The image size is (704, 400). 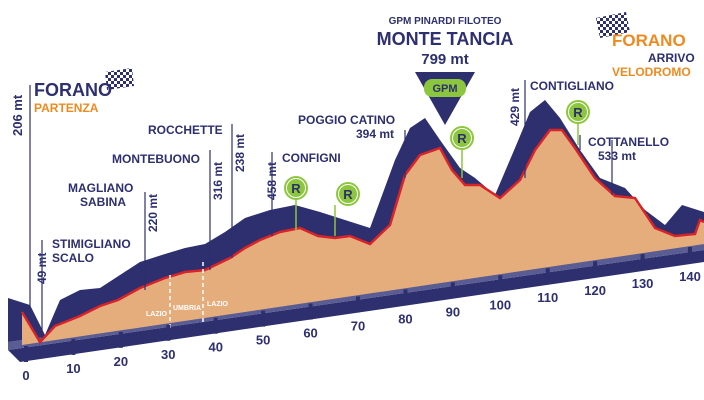 What do you see at coordinates (375, 134) in the screenshot?
I see `place-altitude: 394 mt` at bounding box center [375, 134].